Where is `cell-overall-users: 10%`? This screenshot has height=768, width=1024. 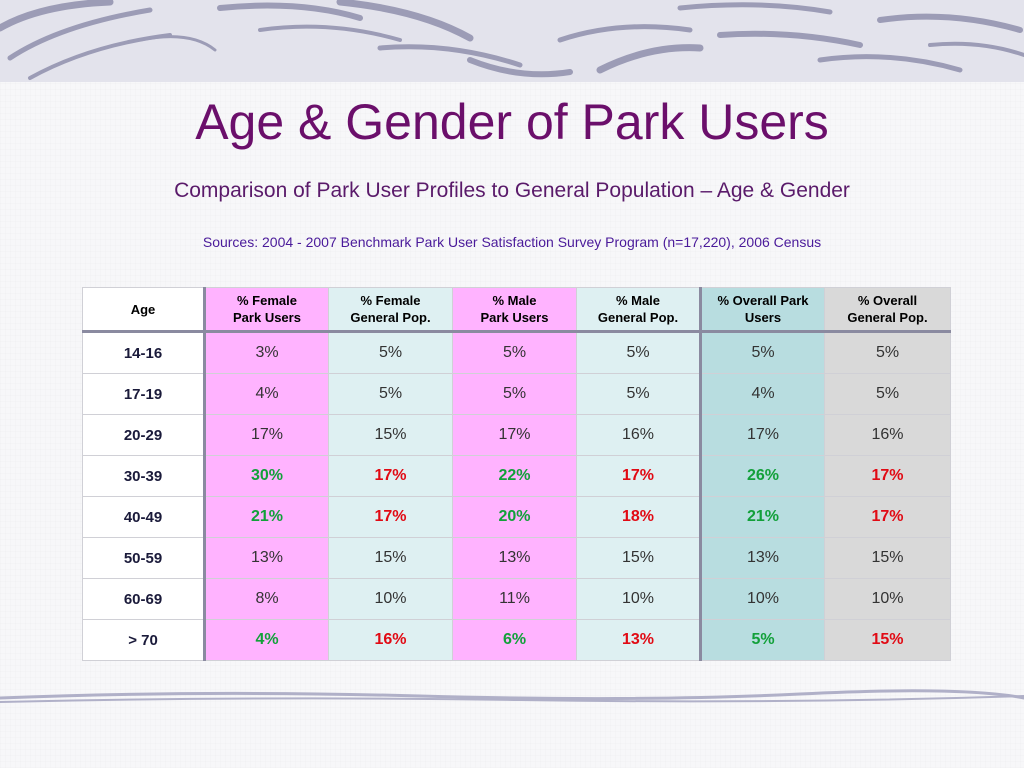 cell-overall-users: 10% is located at coordinates (762, 599).